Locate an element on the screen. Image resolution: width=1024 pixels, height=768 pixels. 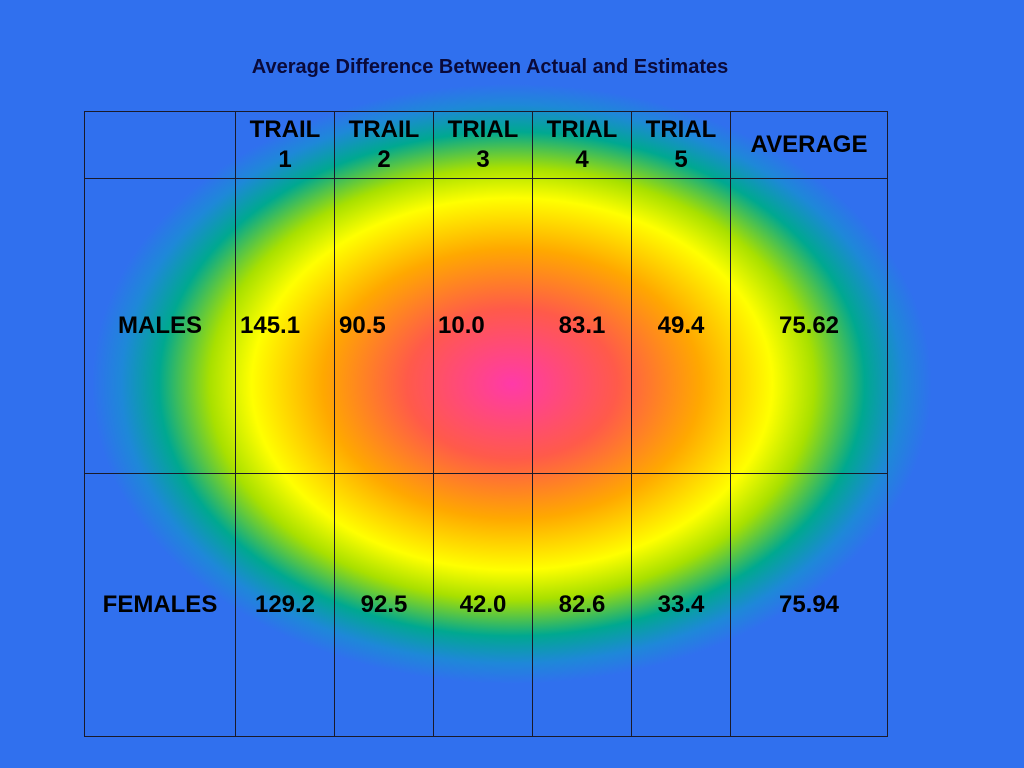
row-label-males: MALES is located at coordinates (160, 326).